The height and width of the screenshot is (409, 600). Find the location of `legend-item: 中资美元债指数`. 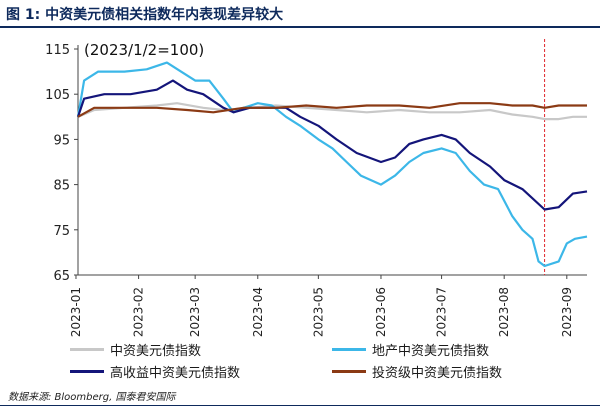

legend-item: 中资美元债指数 is located at coordinates (135, 349).